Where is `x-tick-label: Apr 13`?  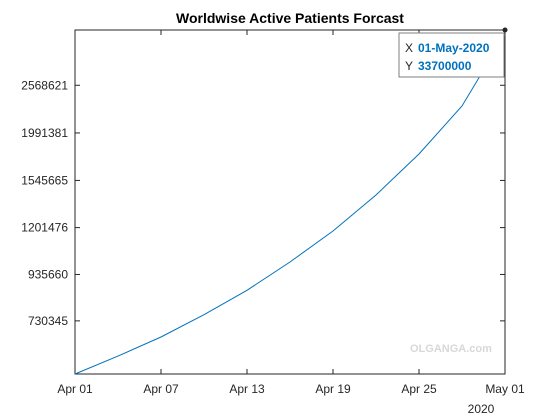 x-tick-label: Apr 13 is located at coordinates (247, 389).